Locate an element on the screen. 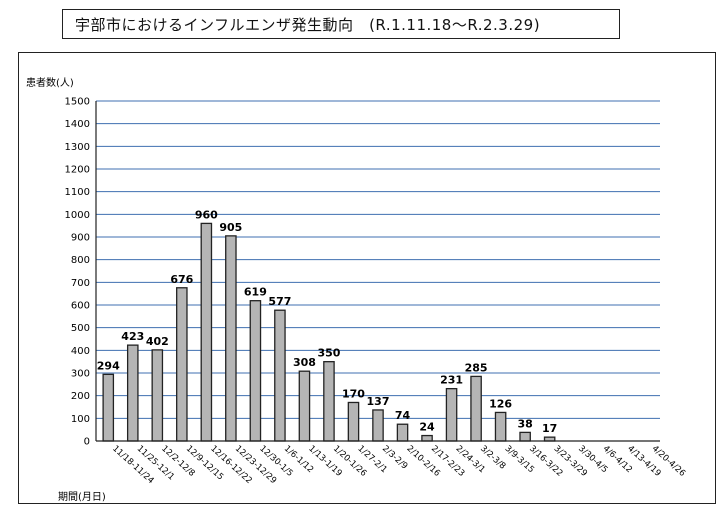 The image size is (720, 510). bar-value-label: 294 is located at coordinates (108, 365).